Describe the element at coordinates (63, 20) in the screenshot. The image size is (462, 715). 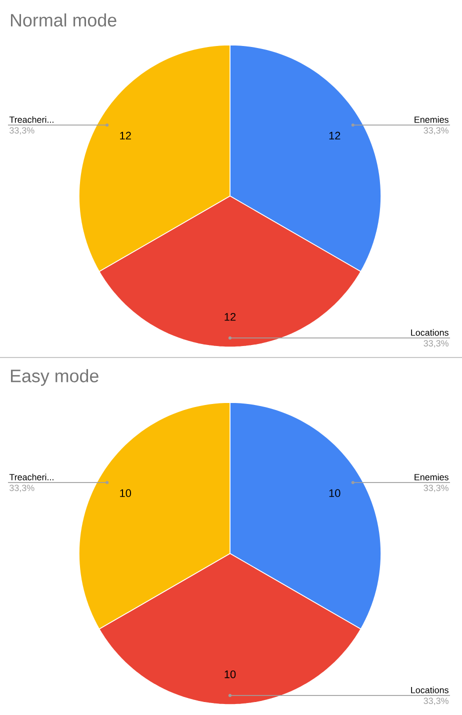
I see `chart-title: Normal mode` at that location.